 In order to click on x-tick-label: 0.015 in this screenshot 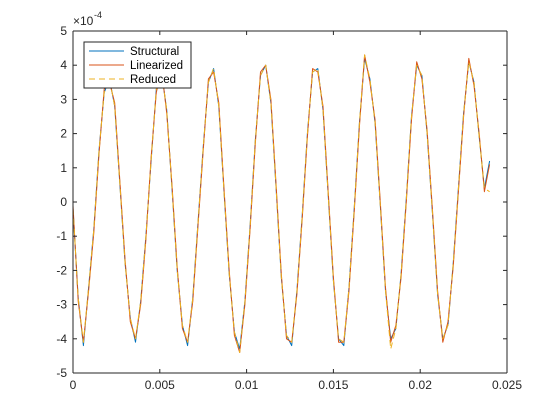, I will do `click(333, 385)`.